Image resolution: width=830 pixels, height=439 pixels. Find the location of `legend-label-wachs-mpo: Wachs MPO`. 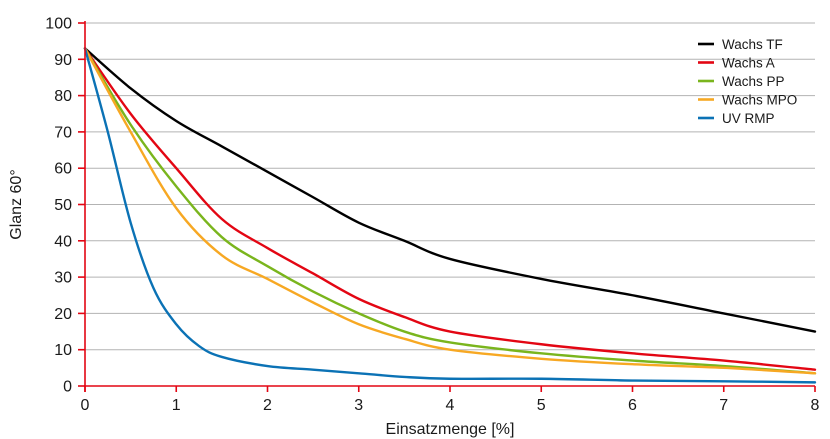

legend-label-wachs-mpo: Wachs MPO is located at coordinates (759, 100).